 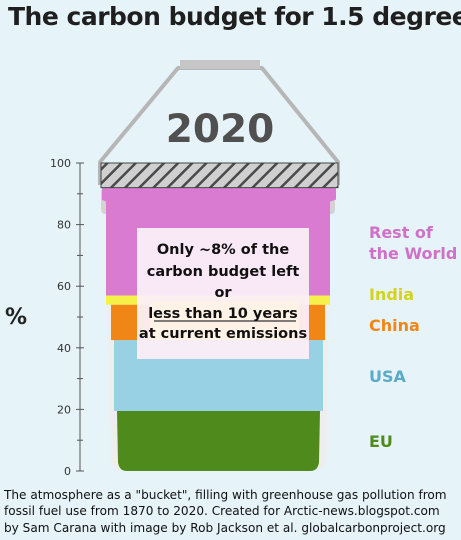 What do you see at coordinates (234, 16) in the screenshot?
I see `chart-title: The carbon budget for 1.5 degrees` at bounding box center [234, 16].